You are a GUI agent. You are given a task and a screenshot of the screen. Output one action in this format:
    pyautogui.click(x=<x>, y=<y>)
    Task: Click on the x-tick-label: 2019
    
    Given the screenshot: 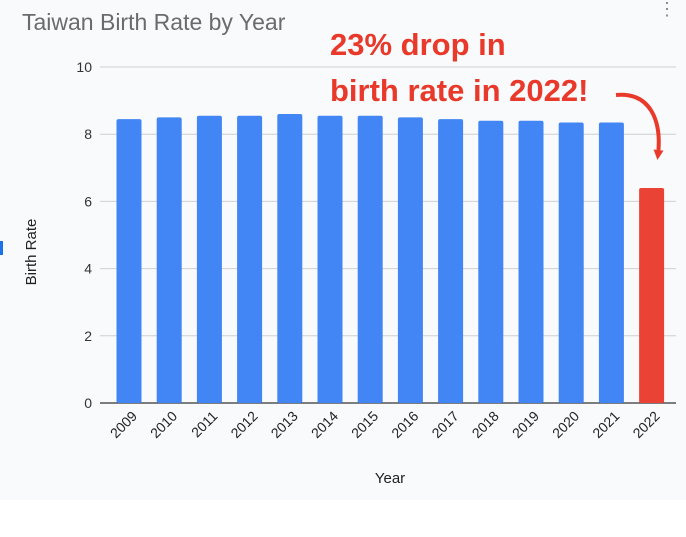 What is the action you would take?
    pyautogui.click(x=525, y=424)
    